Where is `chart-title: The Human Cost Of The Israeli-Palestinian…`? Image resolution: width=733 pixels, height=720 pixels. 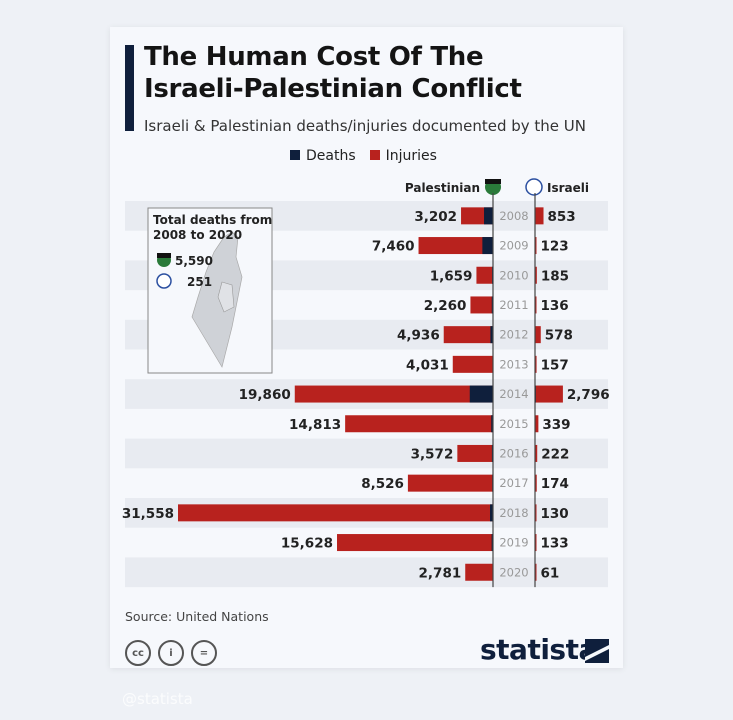
chart-title: The Human Cost Of The Israeli-Palestinian… is located at coordinates (333, 73).